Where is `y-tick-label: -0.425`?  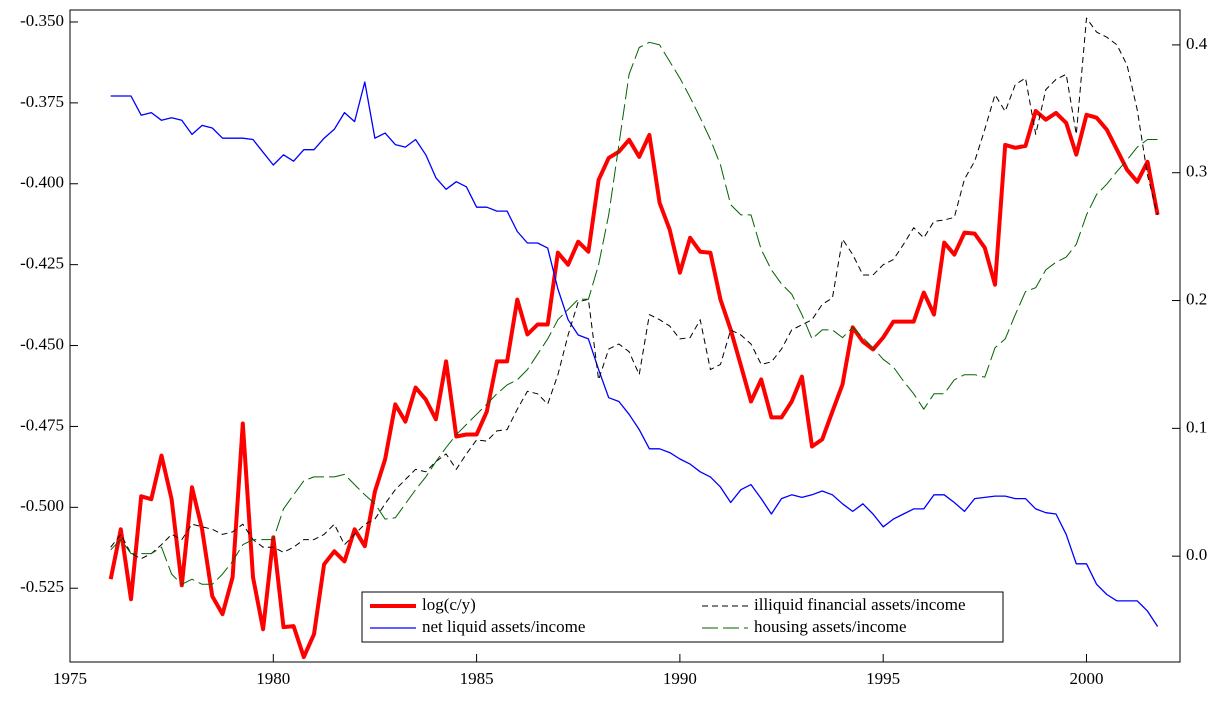 y-tick-label: -0.425 is located at coordinates (42, 263).